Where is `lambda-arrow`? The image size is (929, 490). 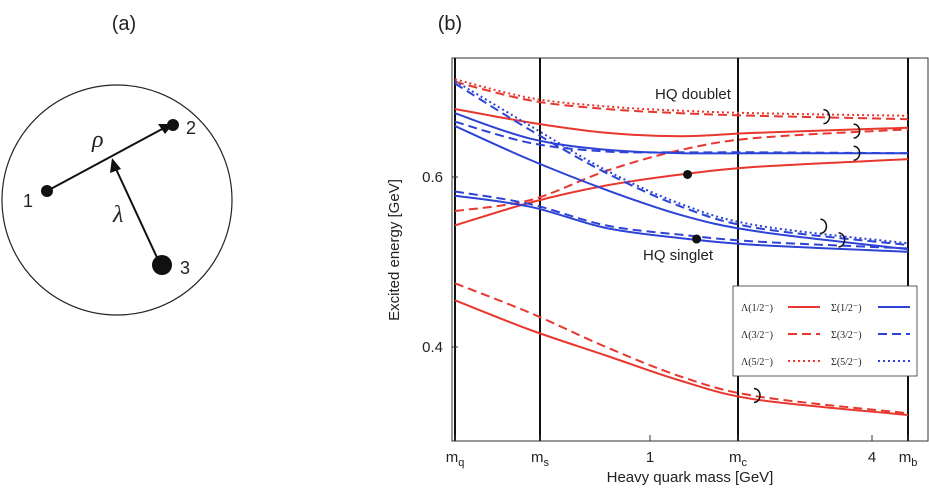
lambda-arrow is located at coordinates (138, 216).